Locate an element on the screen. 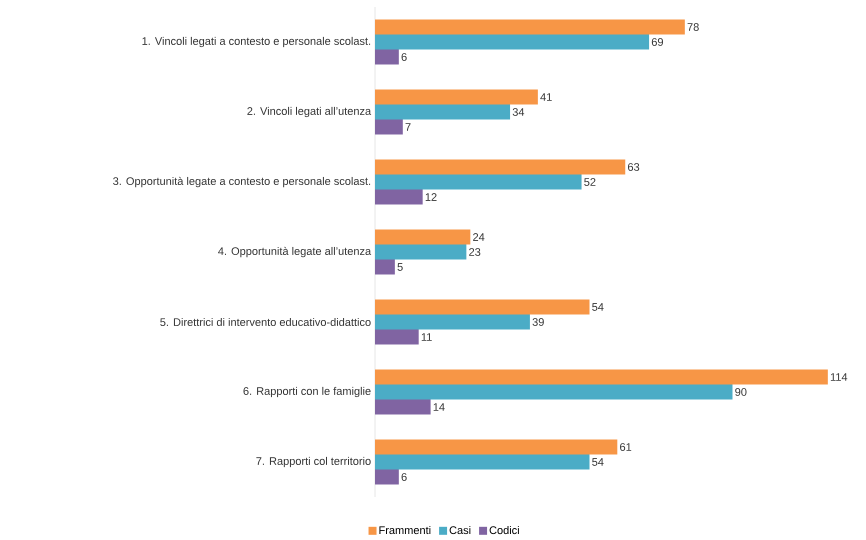 Image resolution: width=866 pixels, height=540 pixels. y-tick-label: 7. Rapporti col territorio is located at coordinates (313, 462).